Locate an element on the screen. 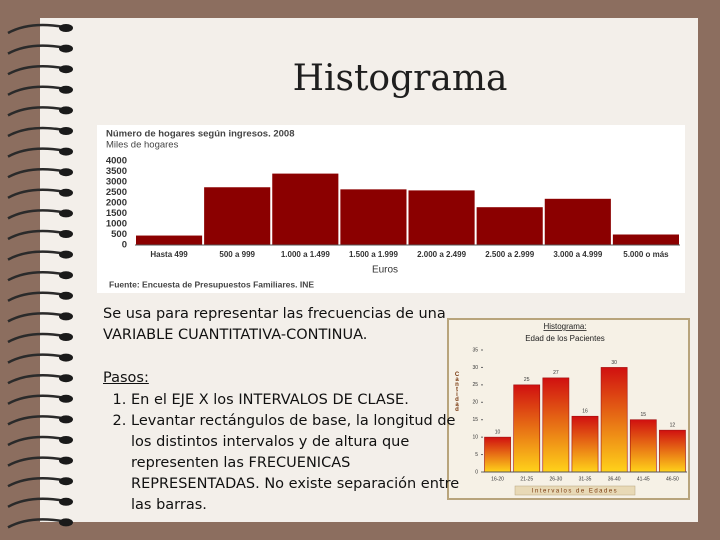 The image size is (720, 540). y-tick-label: 500 is located at coordinates (119, 234).